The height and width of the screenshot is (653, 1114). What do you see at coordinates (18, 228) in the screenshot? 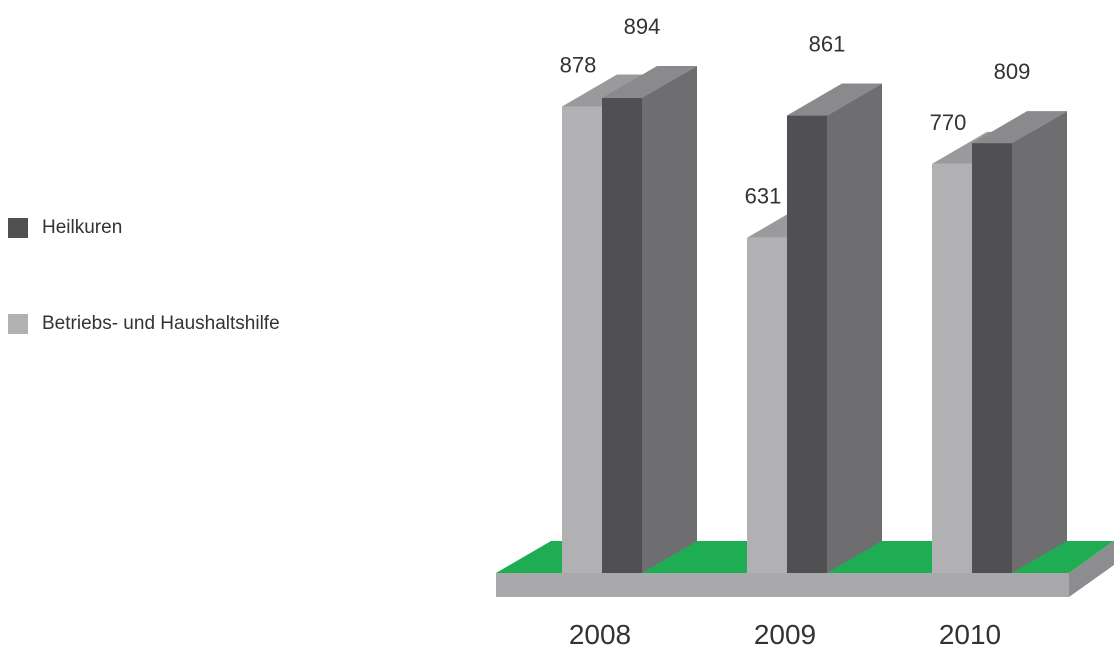
I see `legend-swatch-heilkuren` at bounding box center [18, 228].